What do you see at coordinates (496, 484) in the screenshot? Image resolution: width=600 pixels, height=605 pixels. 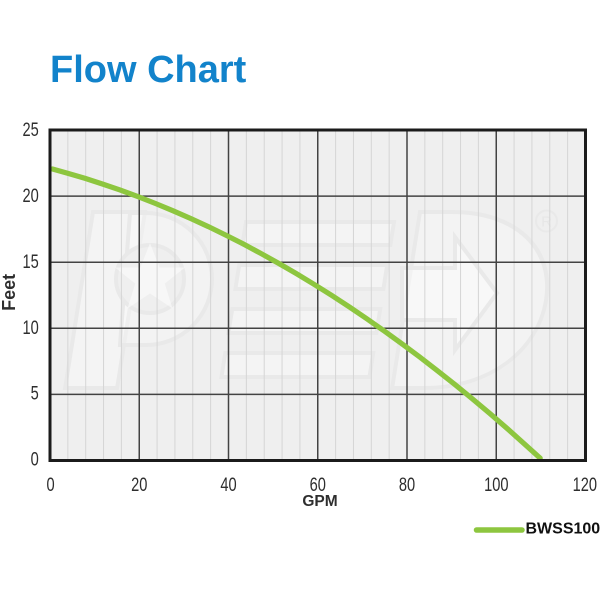 I see `svg-text: 100` at bounding box center [496, 484].